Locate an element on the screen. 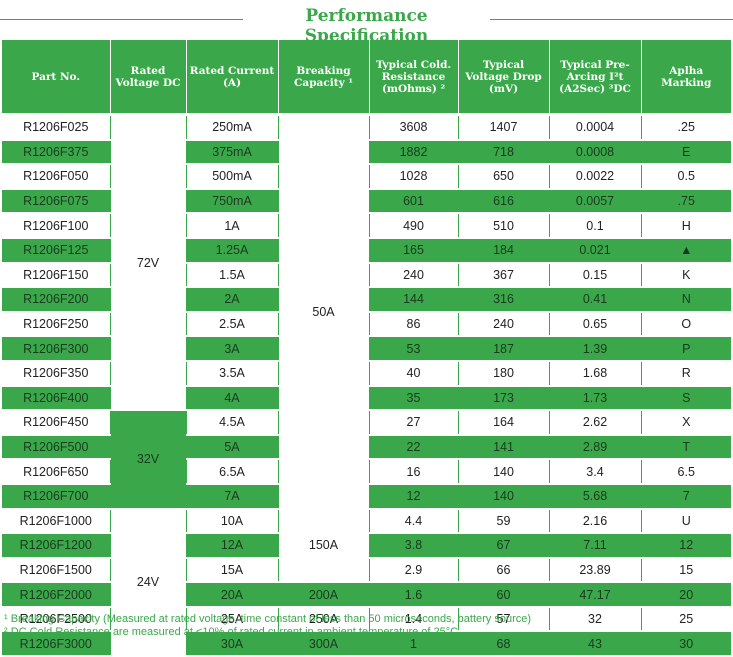 Image resolution: width=733 pixels, height=657 pixels. rated-current-cell: 3.5A is located at coordinates (231, 373).